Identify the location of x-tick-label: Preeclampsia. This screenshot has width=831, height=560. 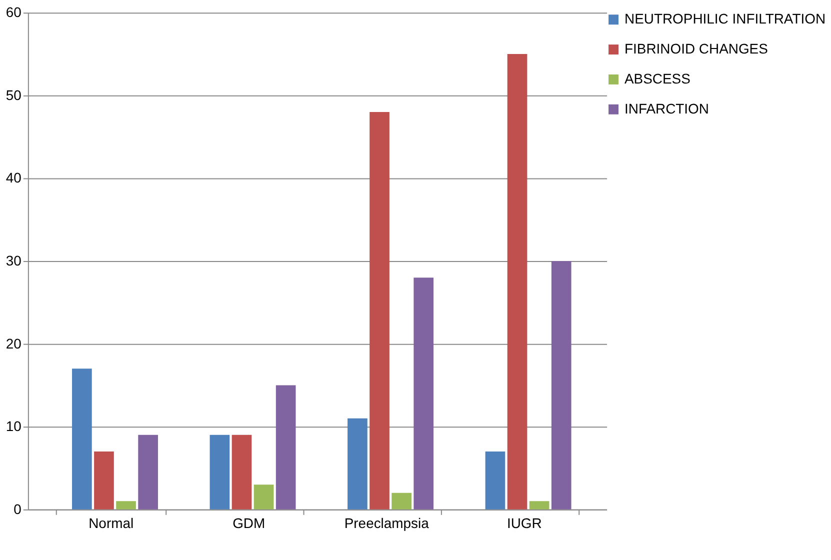
(387, 522).